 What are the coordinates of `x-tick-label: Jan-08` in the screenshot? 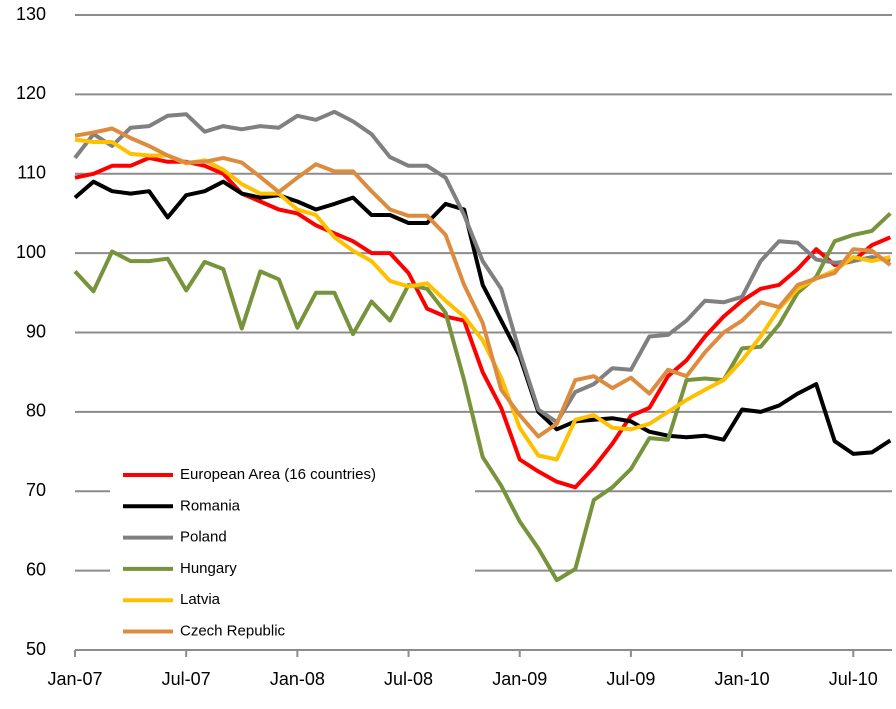 It's located at (297, 679).